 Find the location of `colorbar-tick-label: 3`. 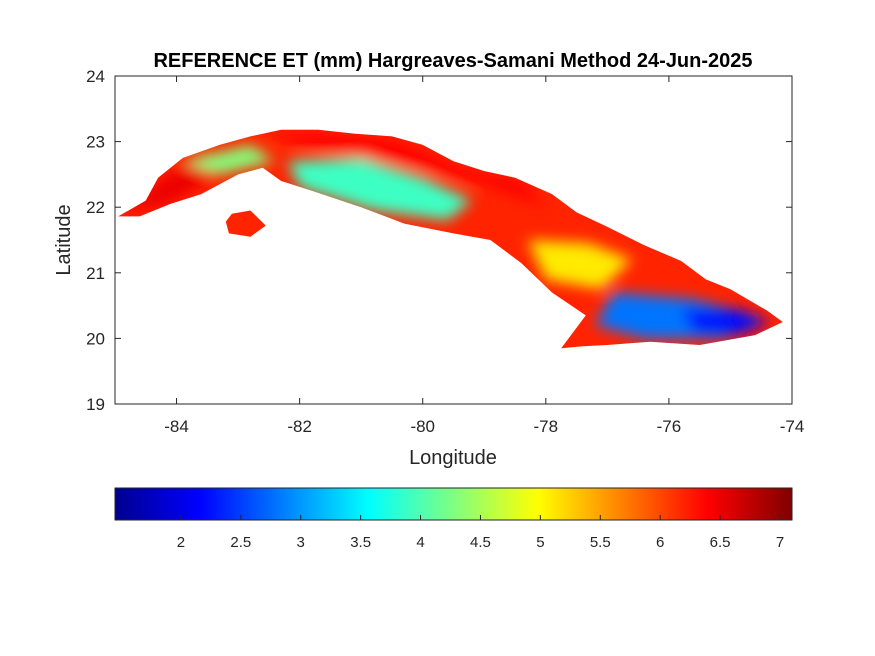

colorbar-tick-label: 3 is located at coordinates (301, 542).